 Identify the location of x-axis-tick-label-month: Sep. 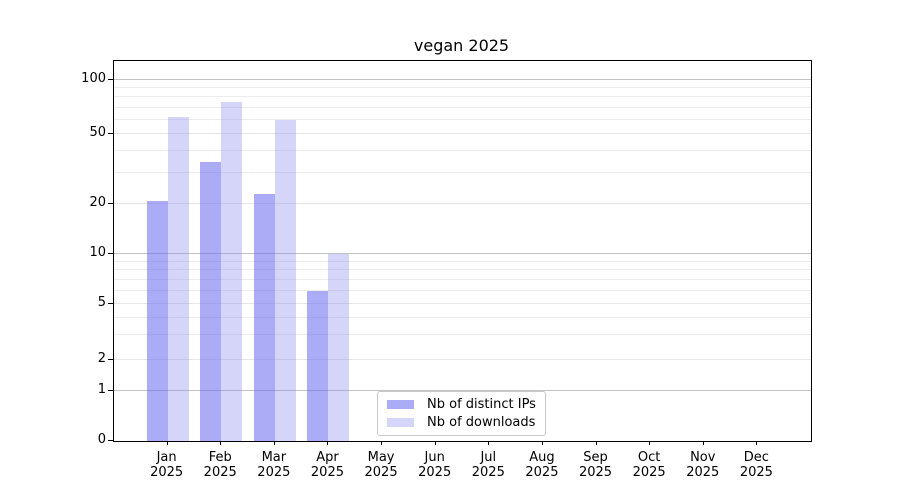
(595, 457).